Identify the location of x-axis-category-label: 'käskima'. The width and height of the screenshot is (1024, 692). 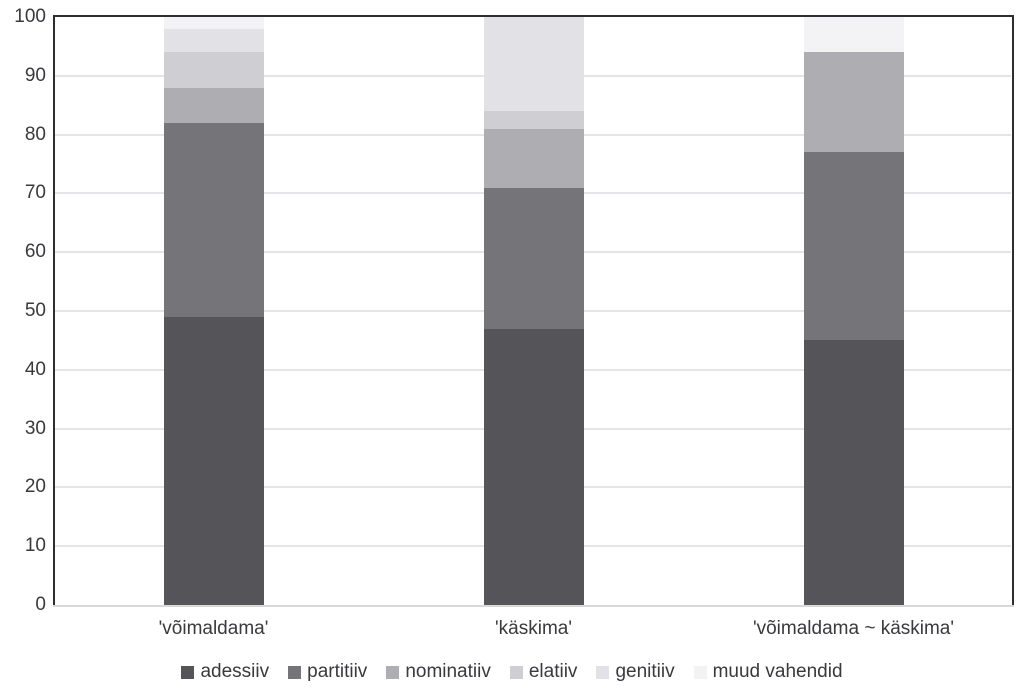
(533, 628).